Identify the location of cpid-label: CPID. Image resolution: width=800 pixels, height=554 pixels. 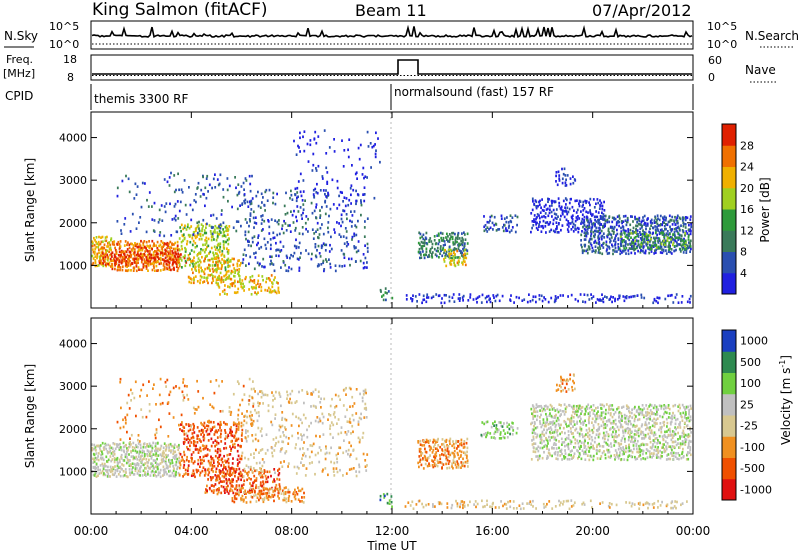
(19, 96).